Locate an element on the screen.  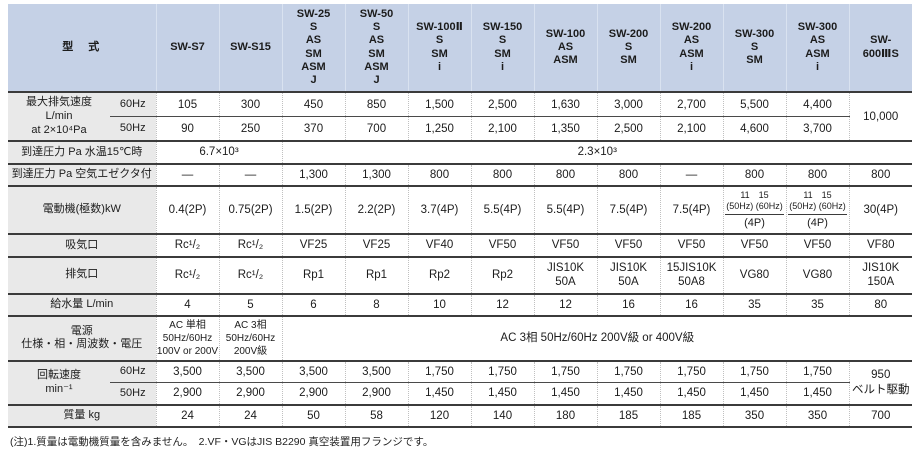
table-cell: JIS10K 150A is located at coordinates (880, 274).